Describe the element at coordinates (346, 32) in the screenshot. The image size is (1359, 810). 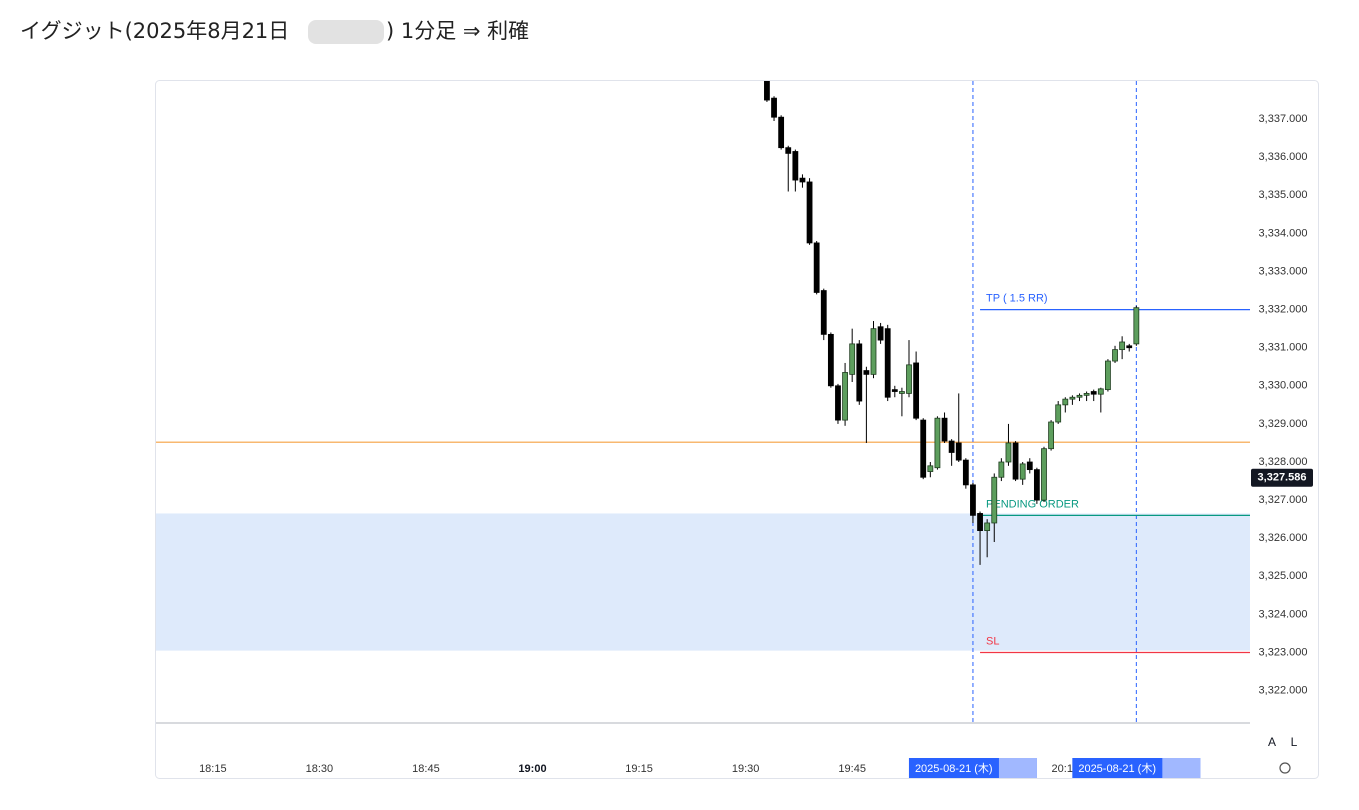
I see `blurred-text` at that location.